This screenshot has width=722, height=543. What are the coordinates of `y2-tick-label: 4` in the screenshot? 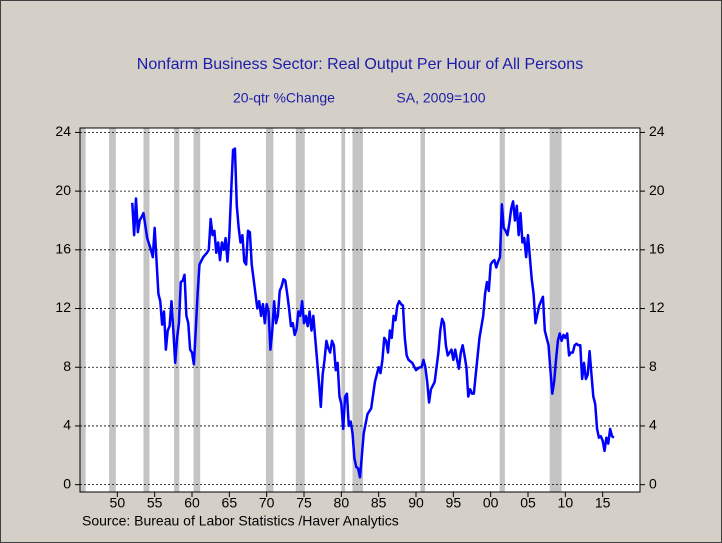 It's located at (653, 425).